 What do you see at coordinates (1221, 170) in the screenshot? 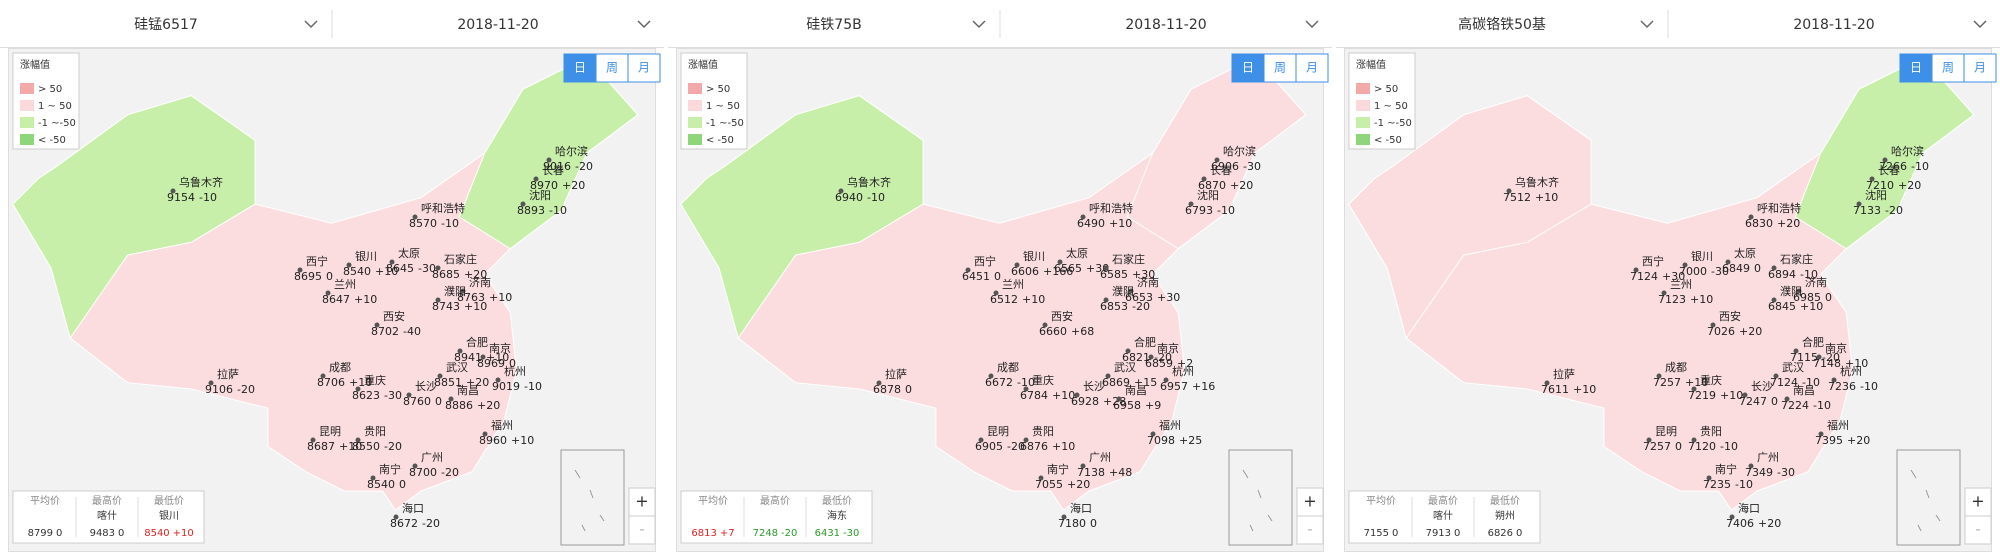
I see `city-name: 长春` at bounding box center [1221, 170].